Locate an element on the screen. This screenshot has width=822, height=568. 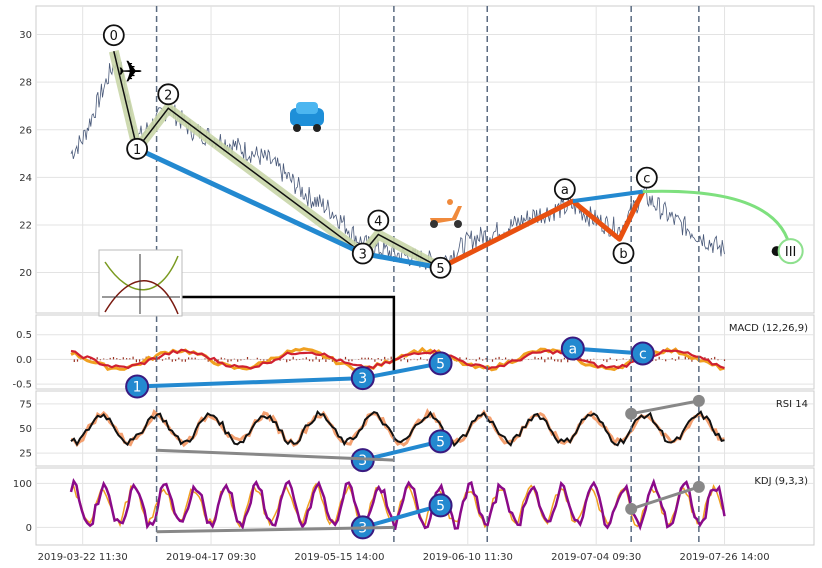
marker-label: III is located at coordinates (791, 252).